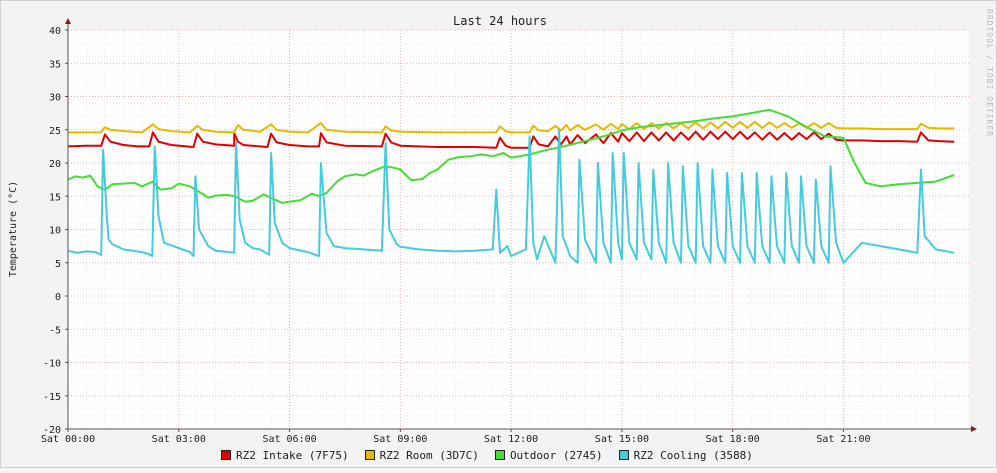 This screenshot has height=473, width=997. Describe the element at coordinates (500, 21) in the screenshot. I see `chart-title: Last 24 hours` at that location.